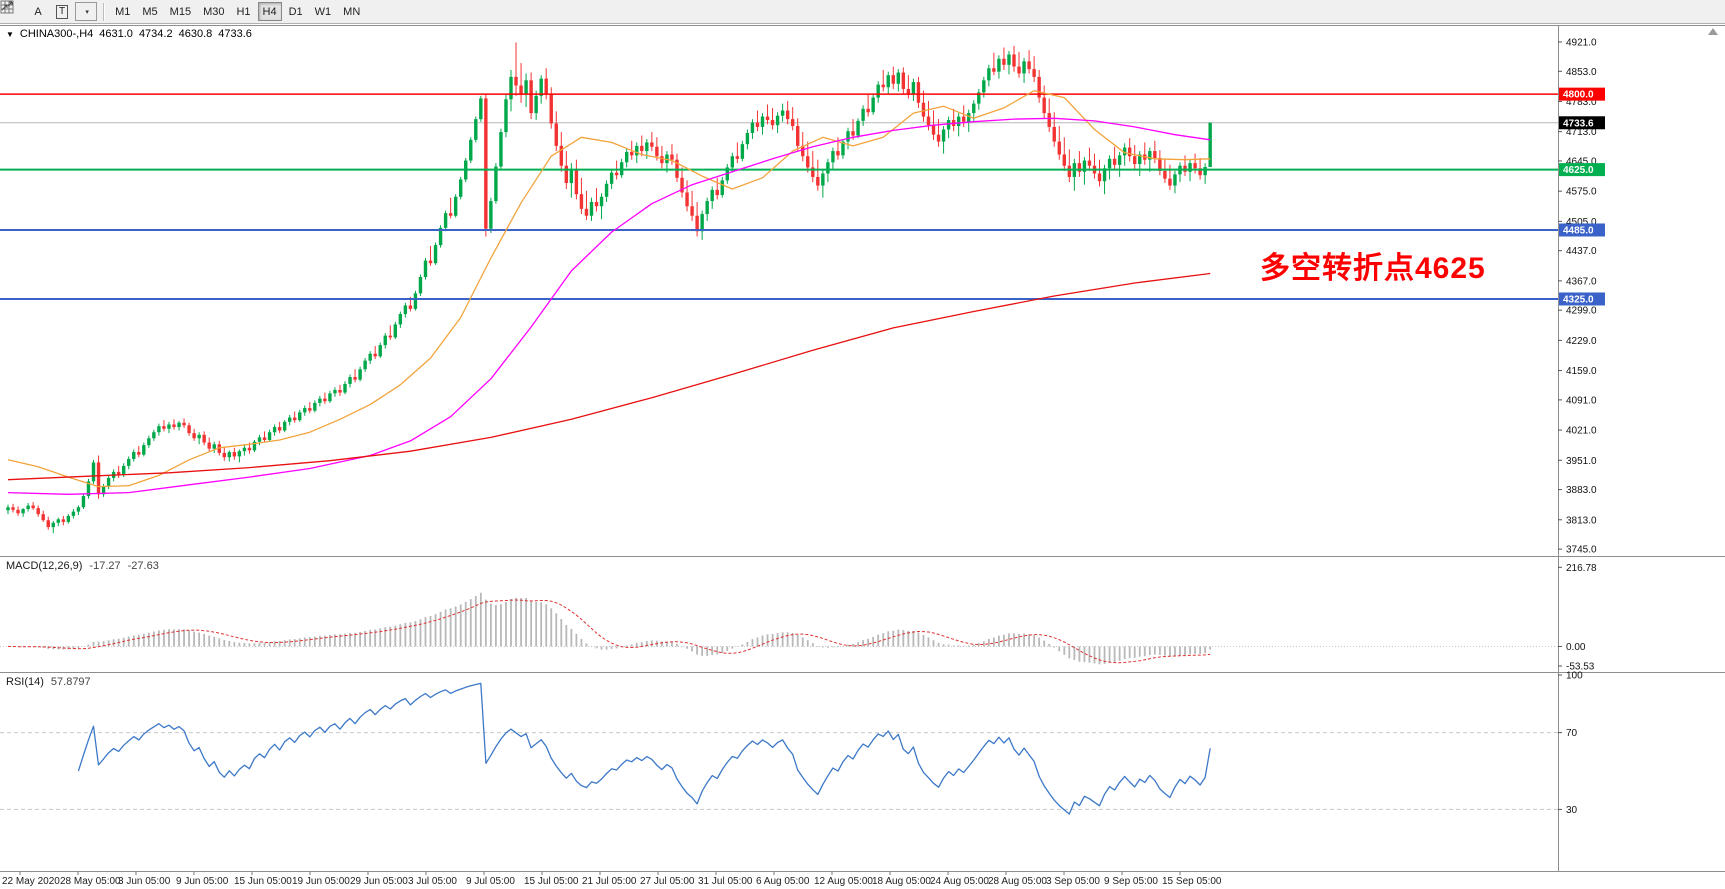 The height and width of the screenshot is (889, 1725). What do you see at coordinates (1574, 676) in the screenshot?
I see `rsi-tick-label: 100` at bounding box center [1574, 676].